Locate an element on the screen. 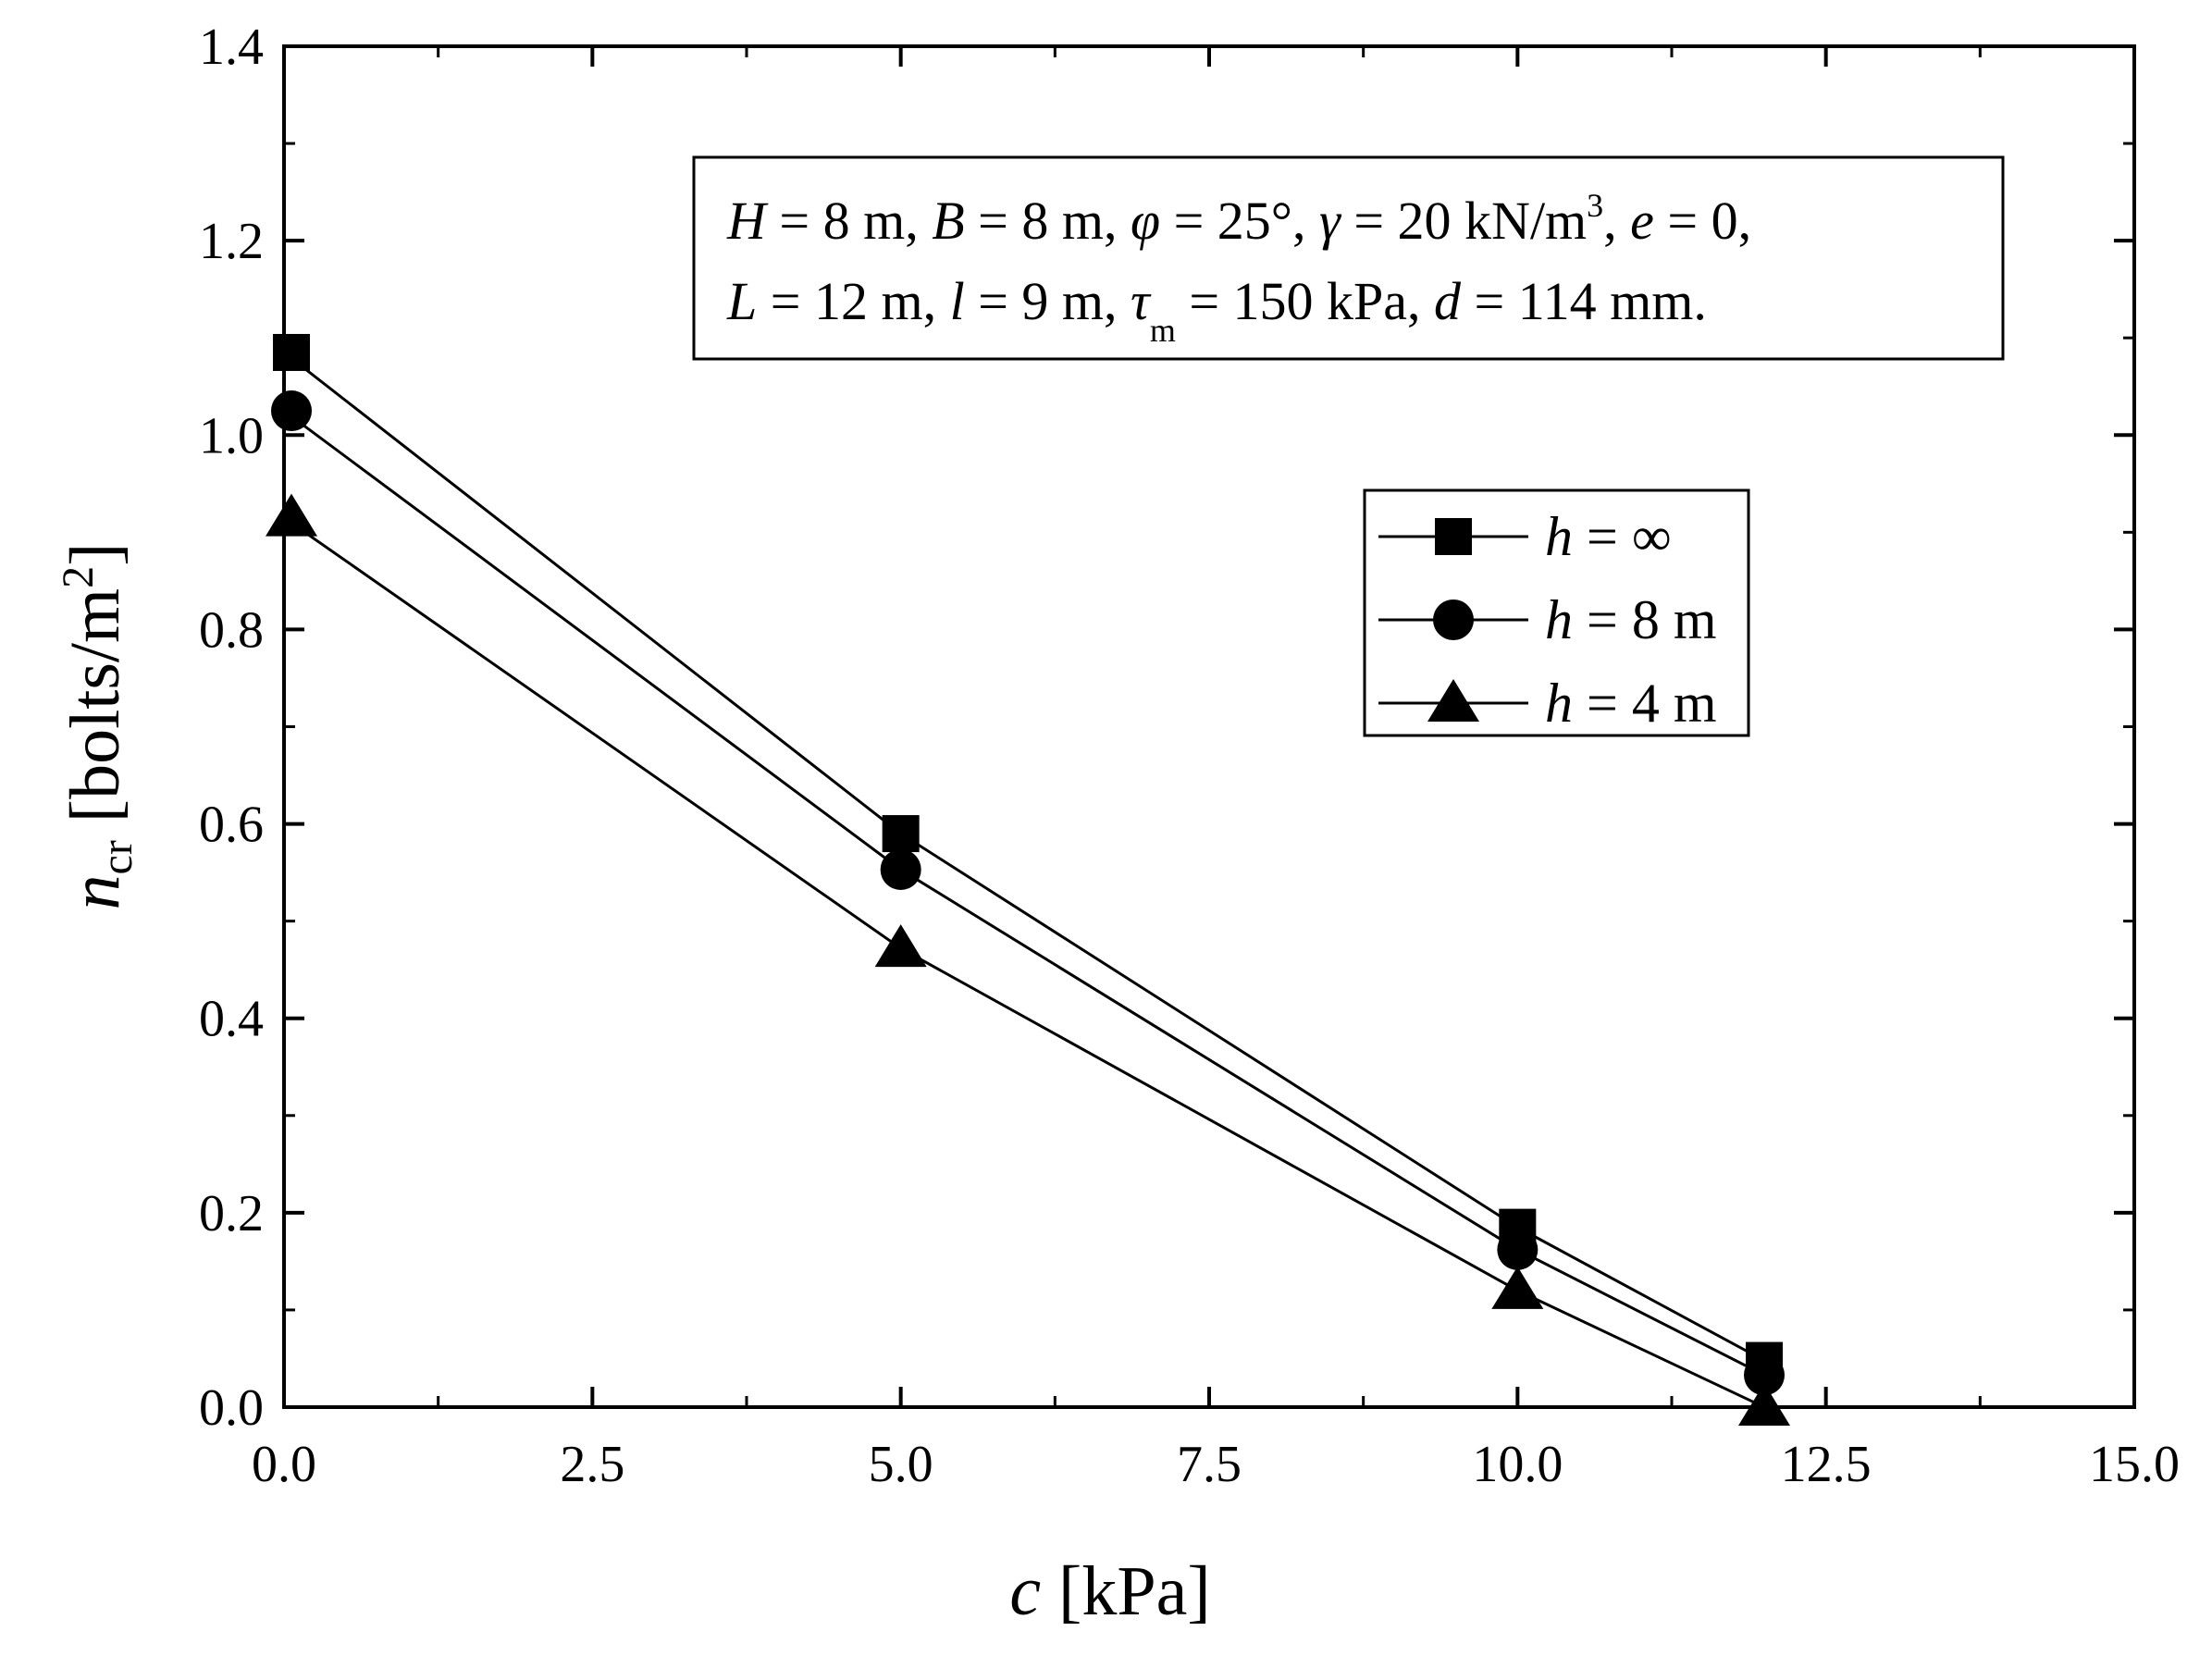 The image size is (2212, 1656). legend-items: h = ∞ h = 8 m h = 4 m is located at coordinates (1548, 620).